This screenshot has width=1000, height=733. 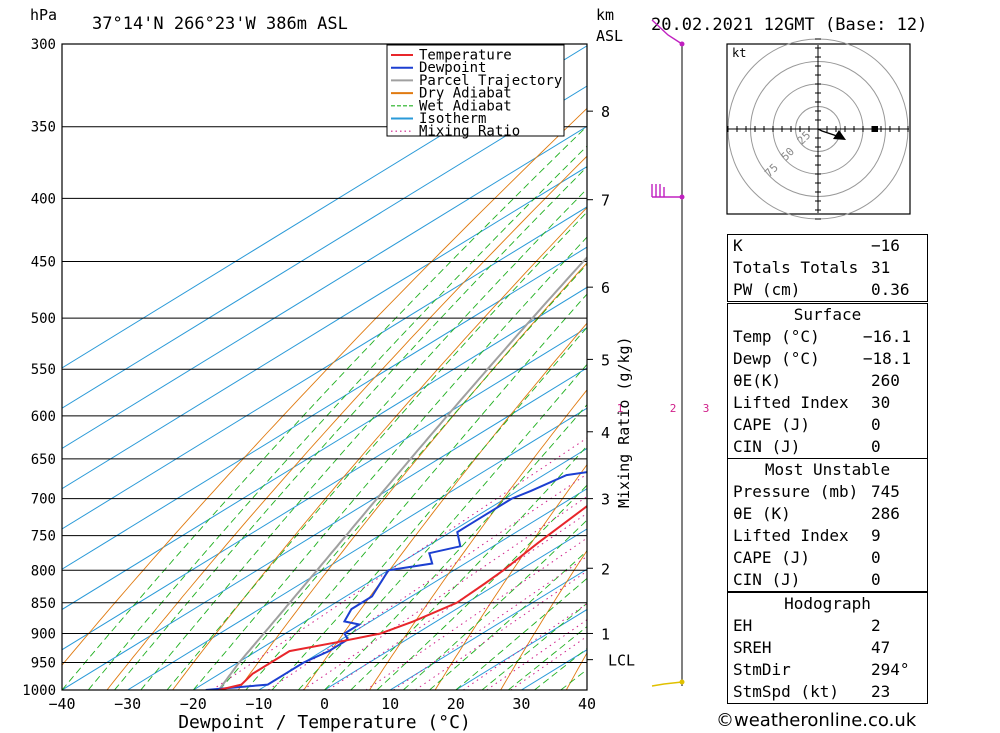 I want to click on surface-row: Lifted Index 30, so click(x=827, y=403).